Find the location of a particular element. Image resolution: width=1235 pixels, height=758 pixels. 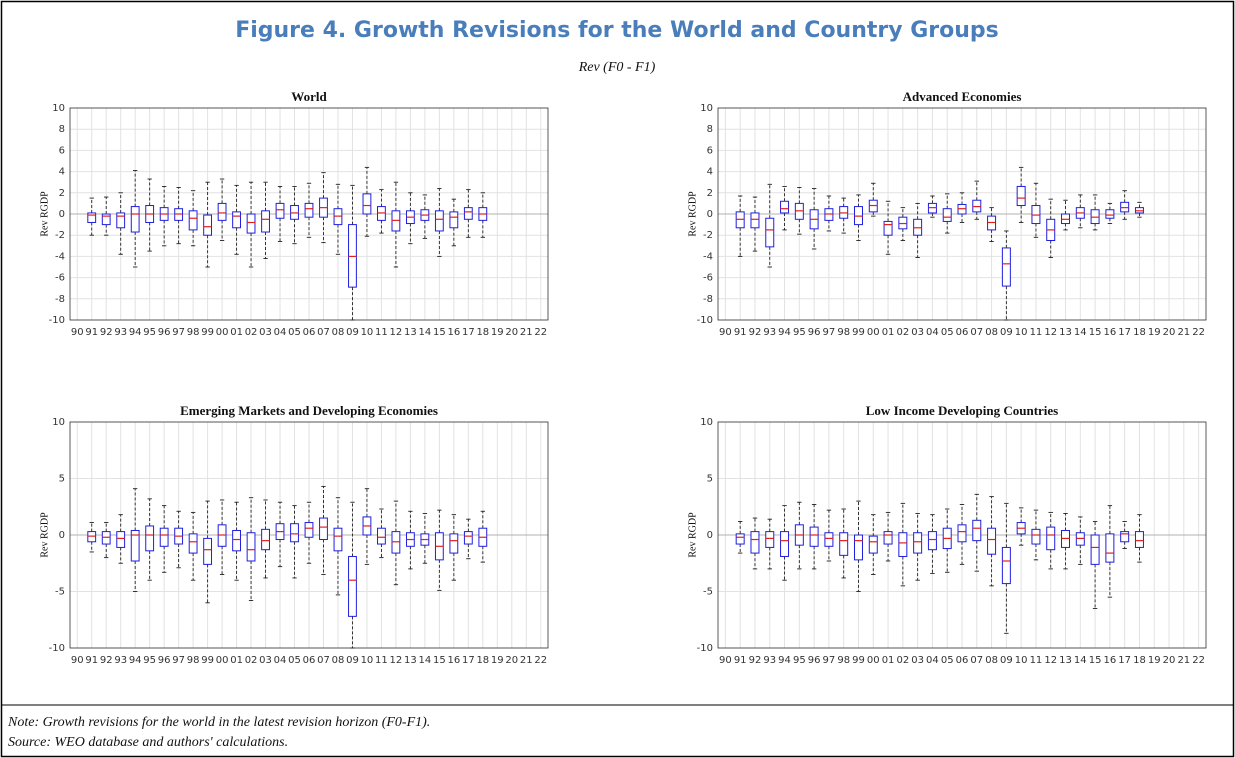

chart-title: World is located at coordinates (309, 96).